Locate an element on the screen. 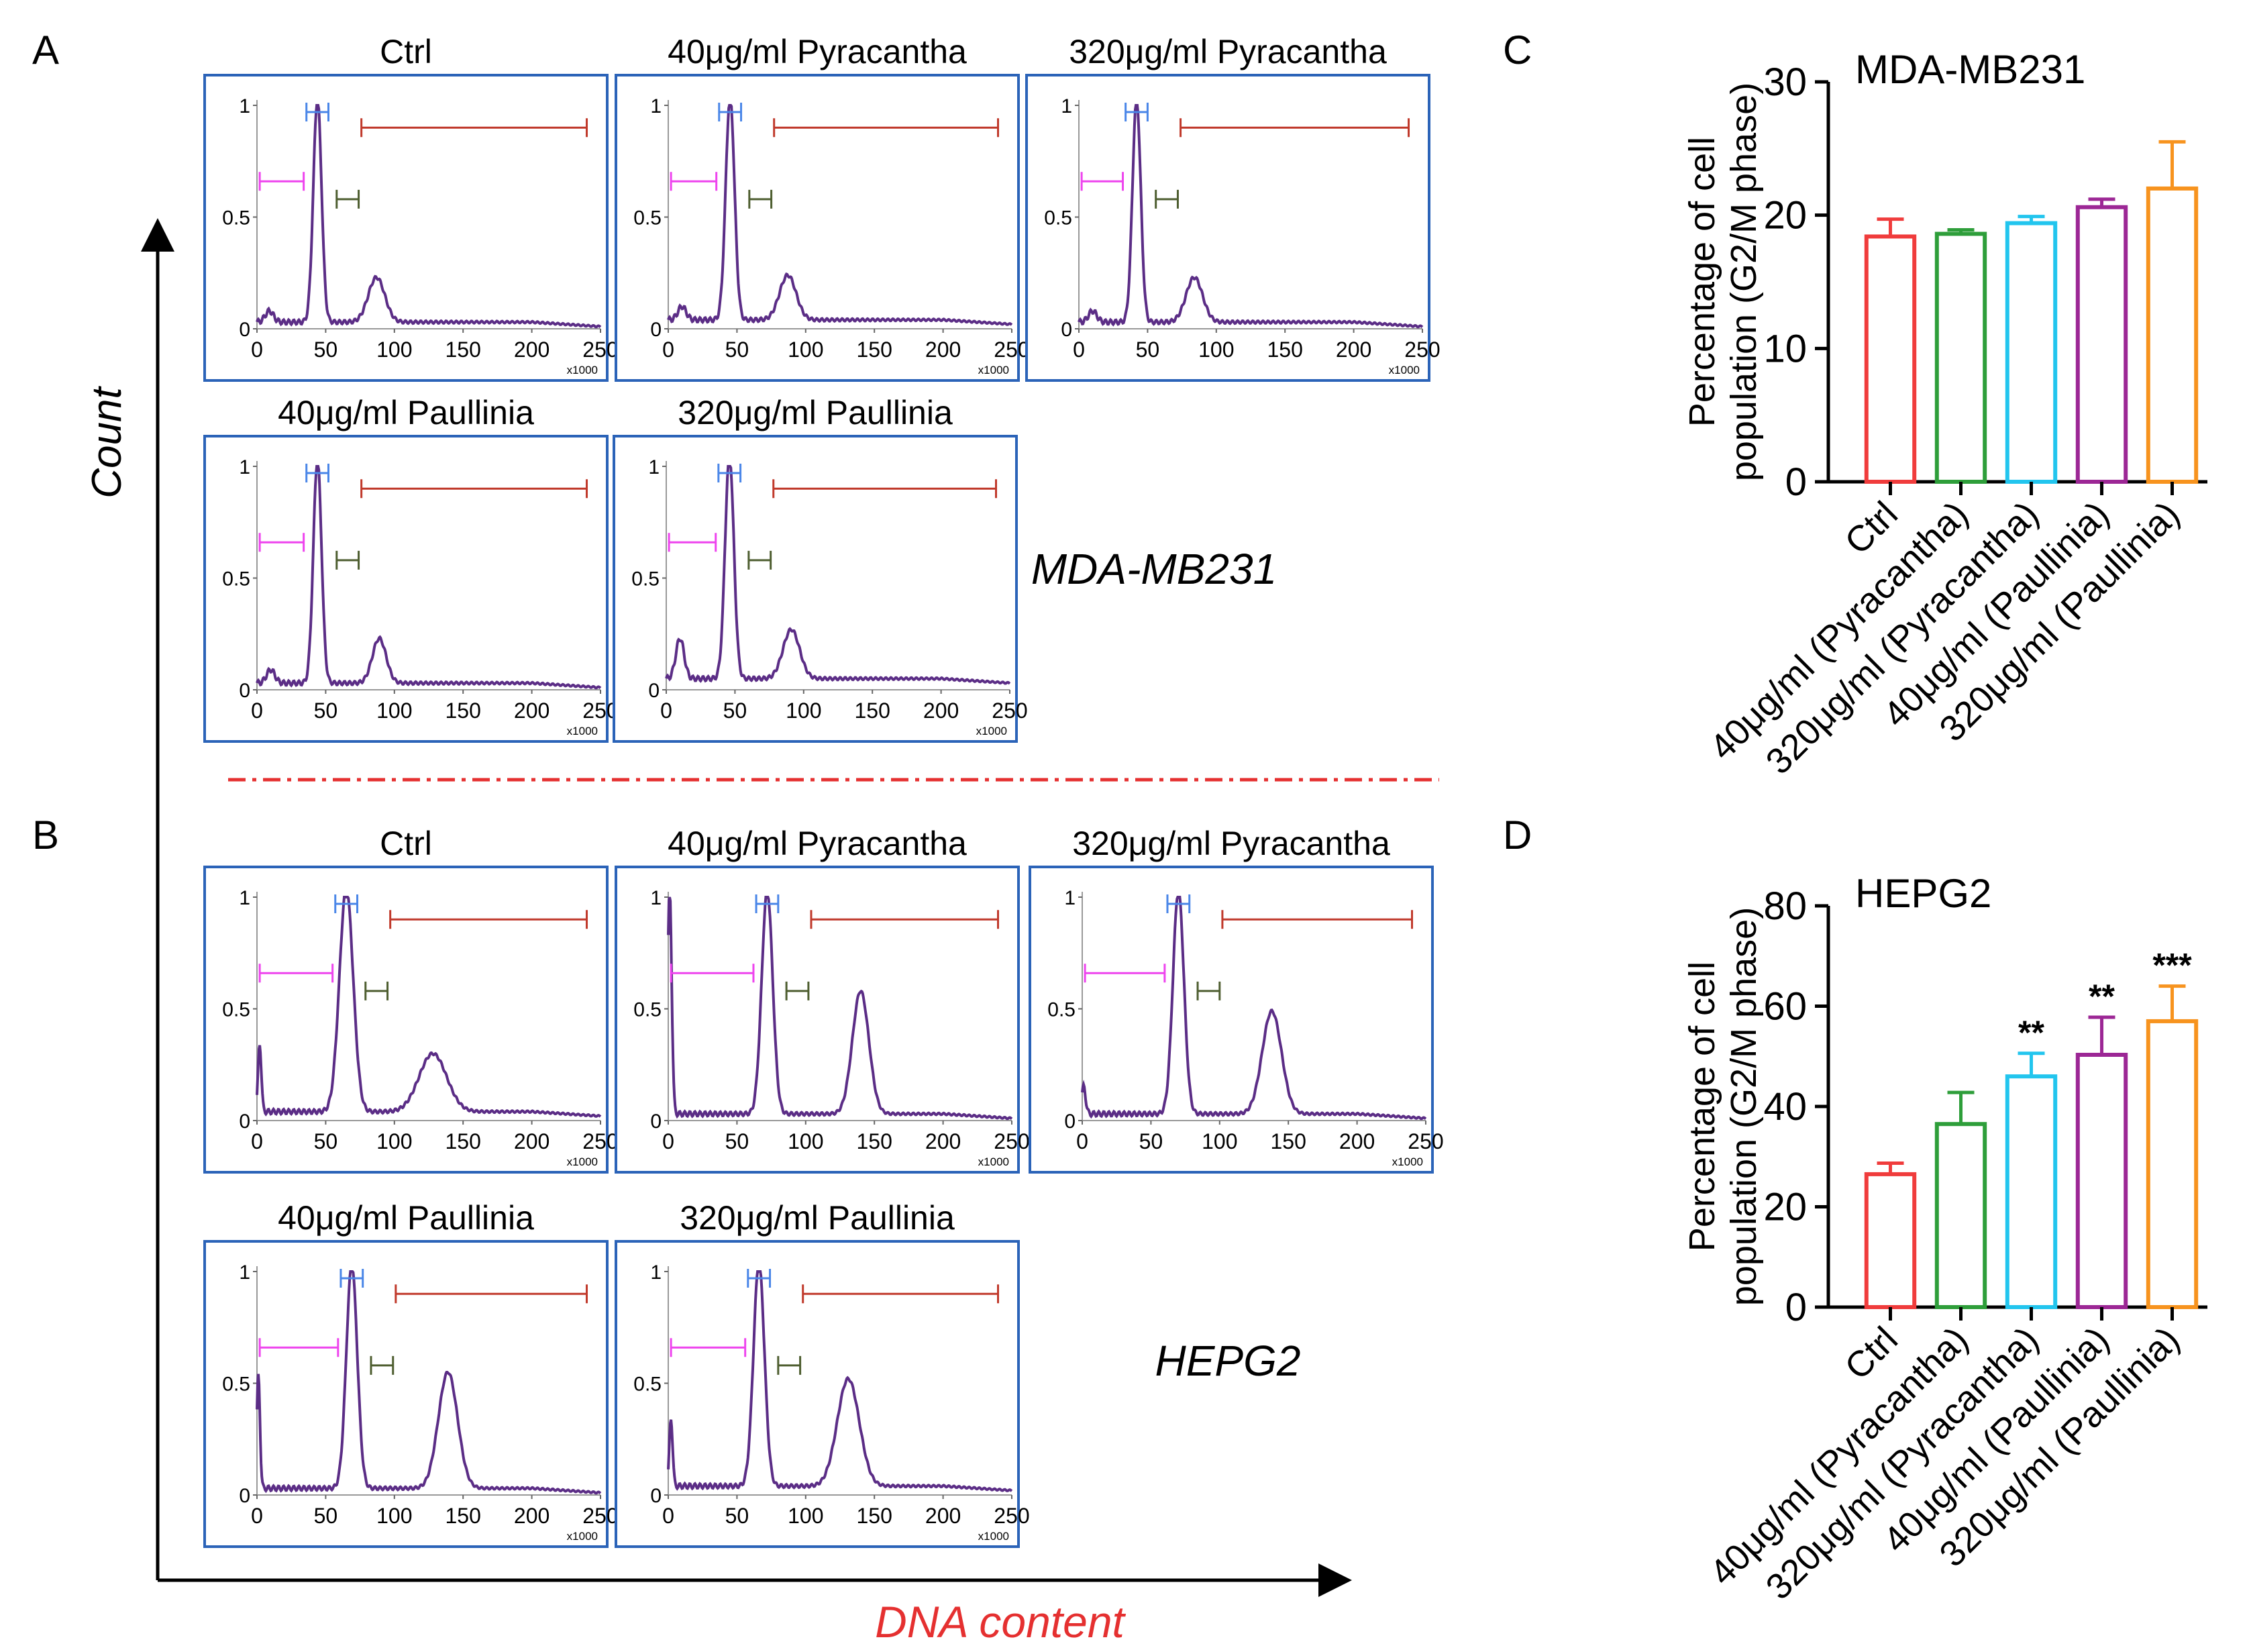 The height and width of the screenshot is (1652, 2249). histogram-title: 320μg/ml Pyracantha is located at coordinates (1231, 843).